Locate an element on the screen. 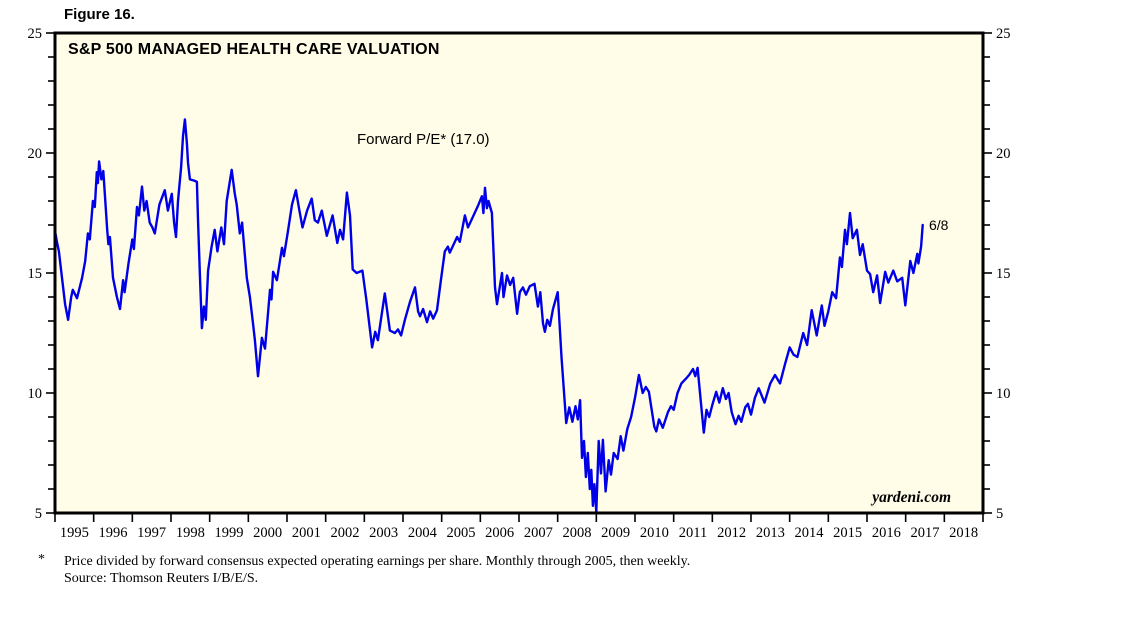 The width and height of the screenshot is (1138, 621). x-axis-year-label: 2016 is located at coordinates (886, 533).